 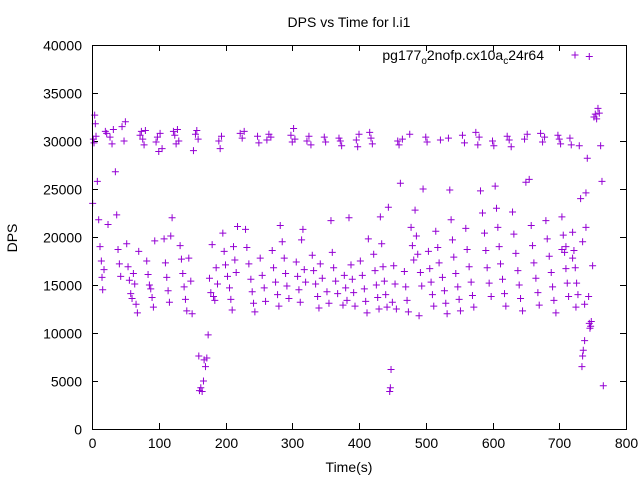 I want to click on x-tick-label: 200, so click(x=227, y=443).